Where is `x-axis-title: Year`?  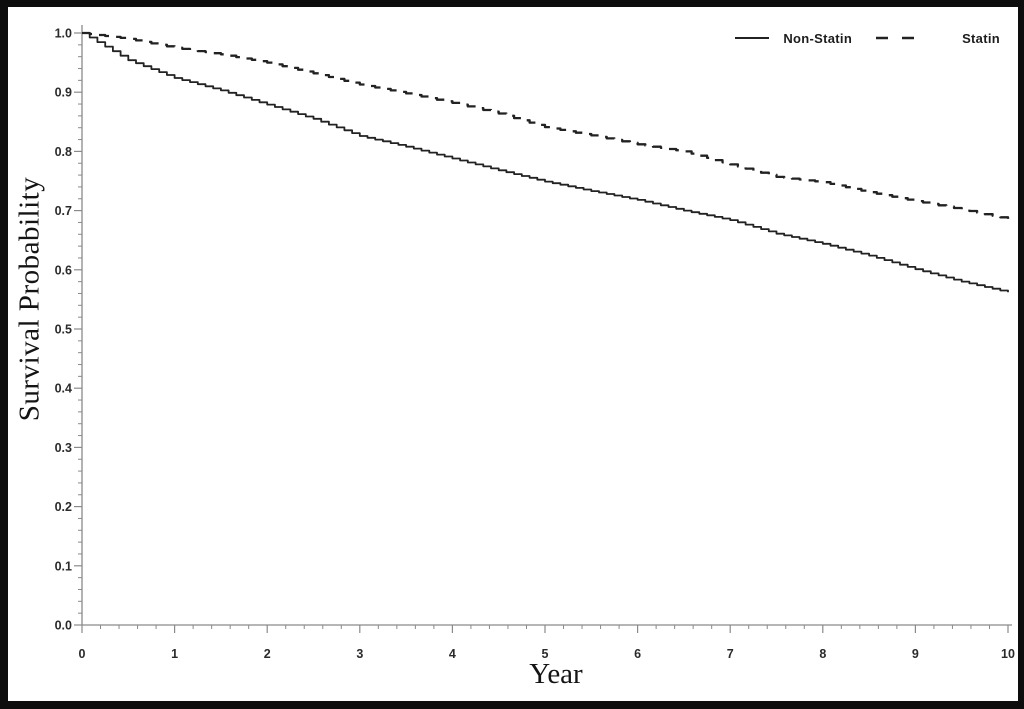 x-axis-title: Year is located at coordinates (556, 674).